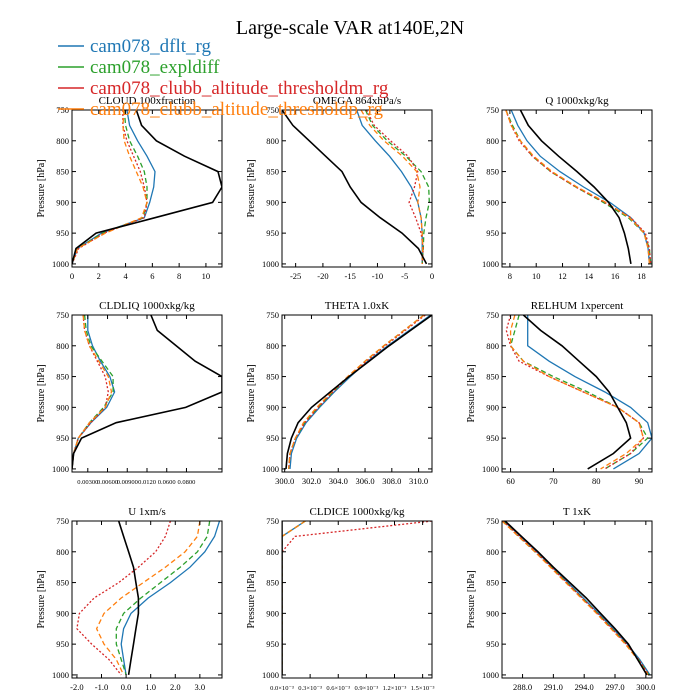 This screenshot has width=700, height=700. Describe the element at coordinates (350, 28) in the screenshot. I see `figure-title: Large-scale VAR at140E,2N` at that location.